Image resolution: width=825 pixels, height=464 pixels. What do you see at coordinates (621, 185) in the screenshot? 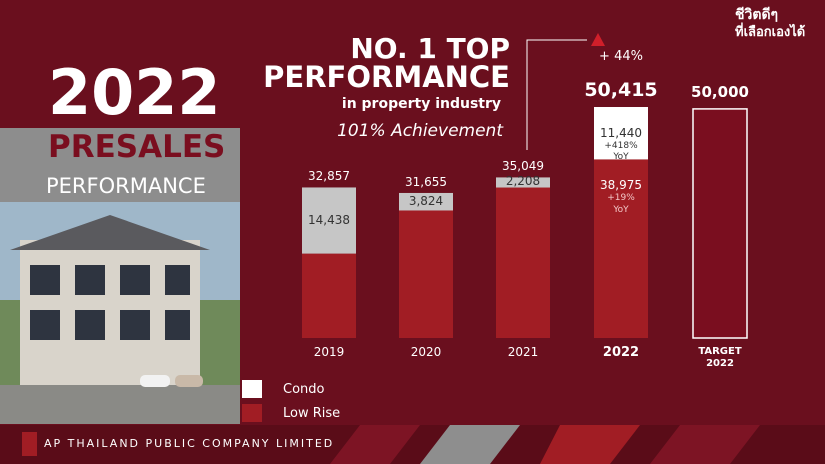
I see `value-label: 38,975` at bounding box center [621, 185].